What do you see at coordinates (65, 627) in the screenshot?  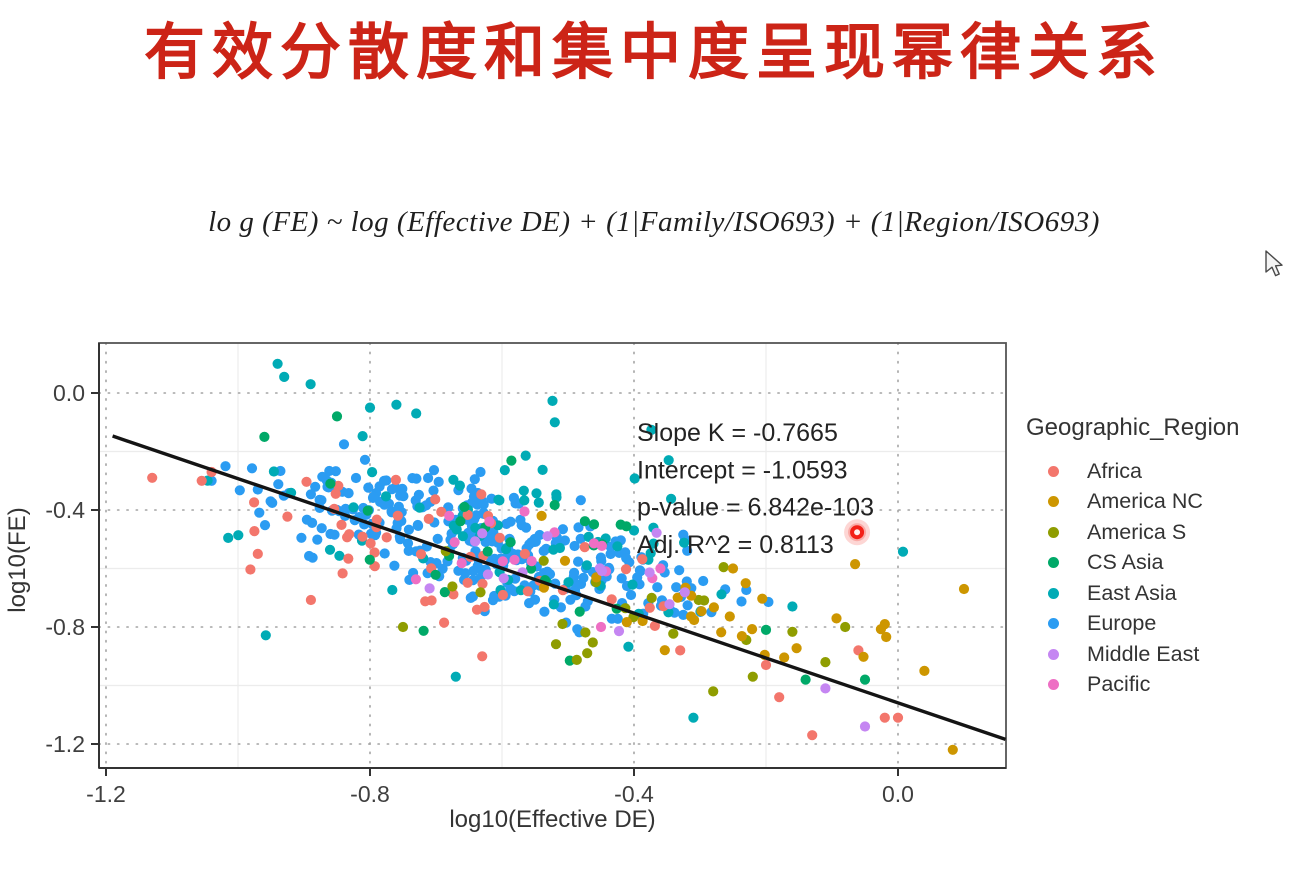 I see `y-tick-label: -0.8` at bounding box center [65, 627].